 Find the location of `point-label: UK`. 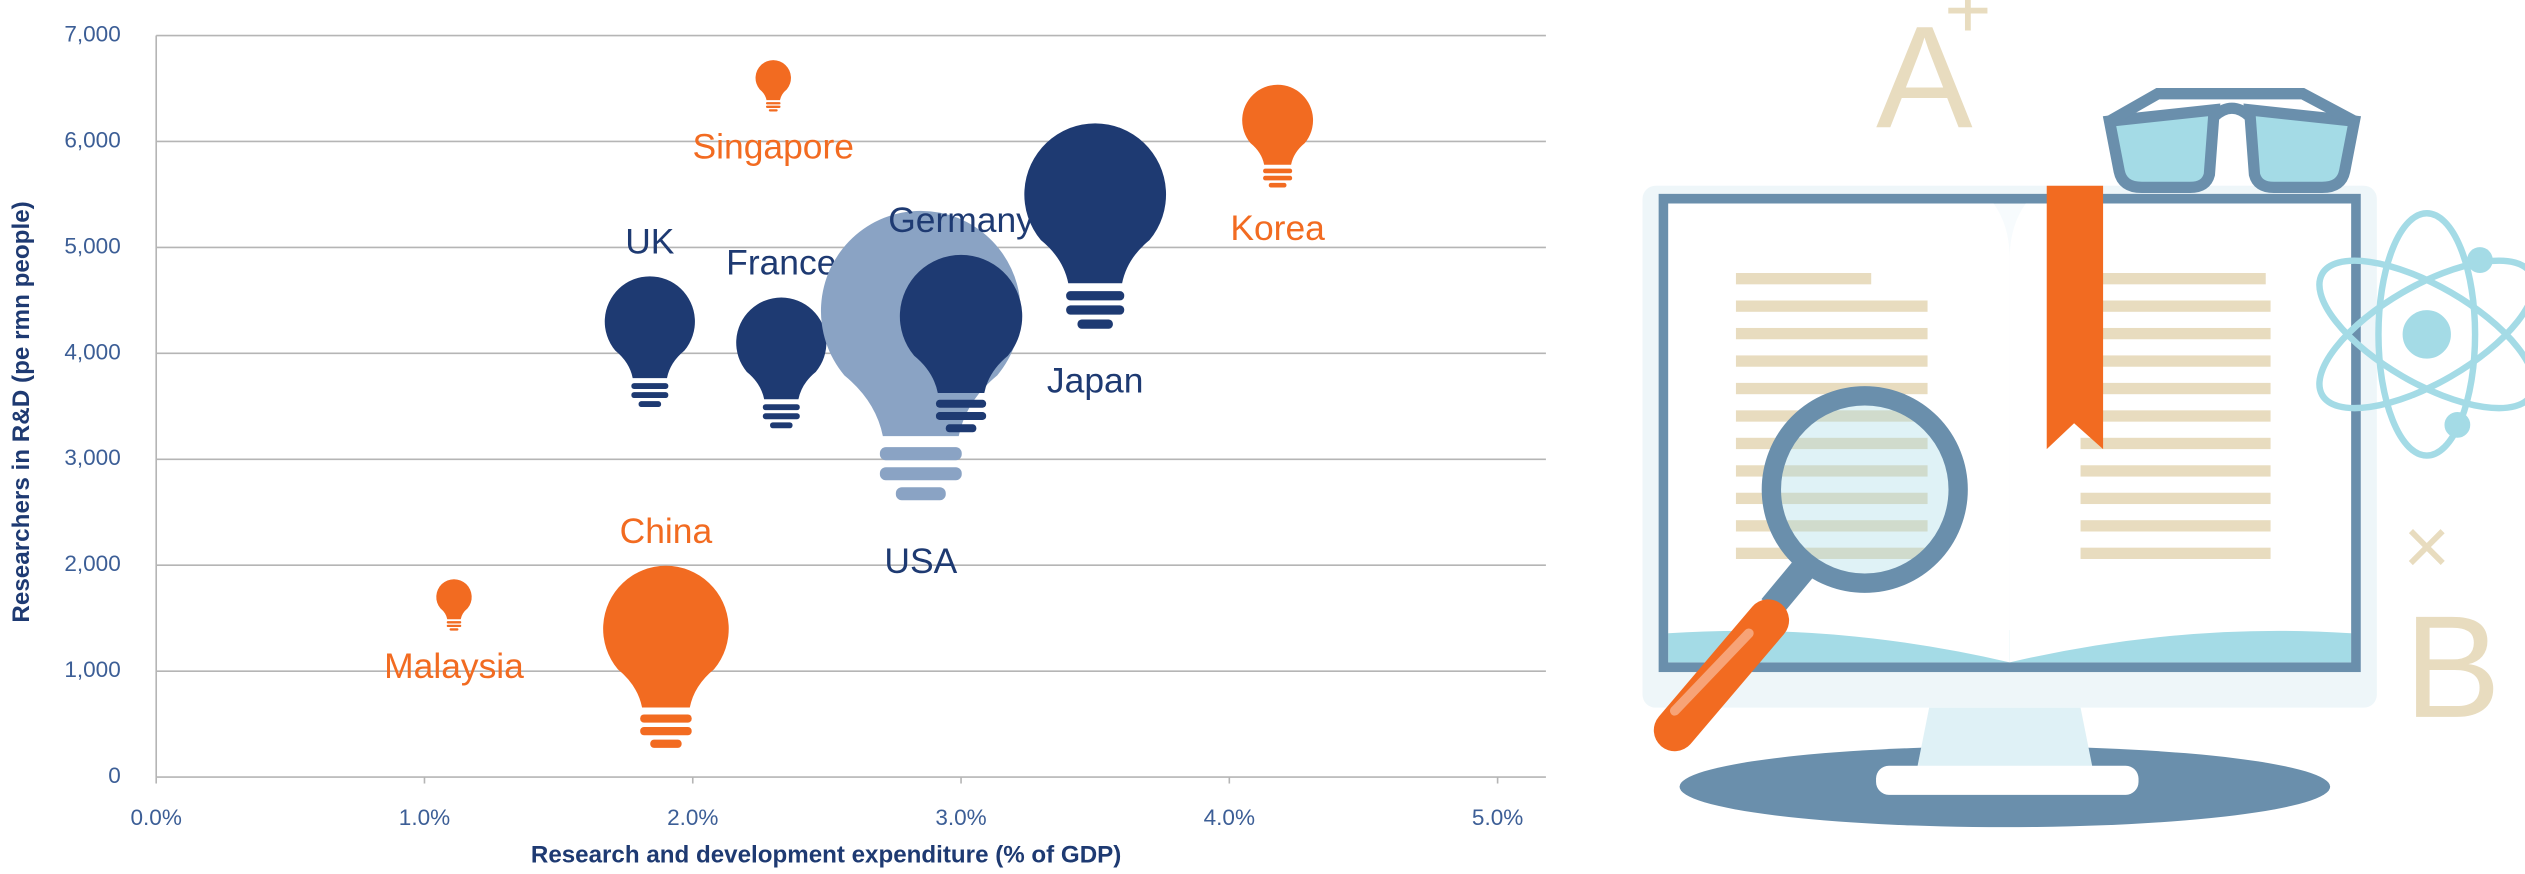

point-label: UK is located at coordinates (650, 241).